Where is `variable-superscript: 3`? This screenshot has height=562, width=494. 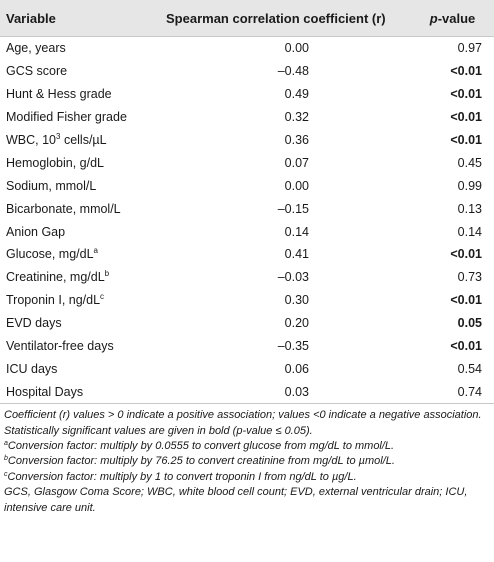 variable-superscript: 3 is located at coordinates (58, 136).